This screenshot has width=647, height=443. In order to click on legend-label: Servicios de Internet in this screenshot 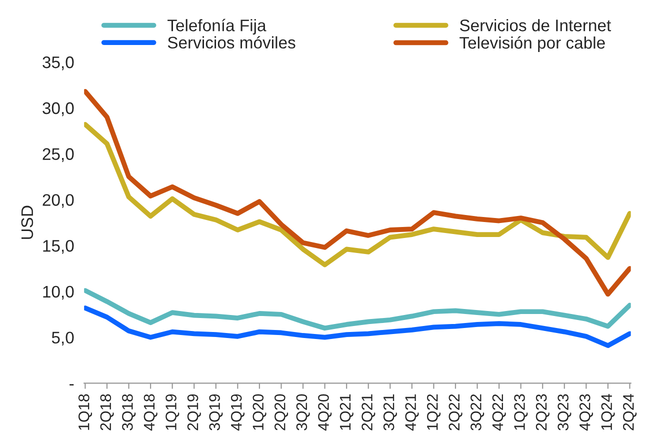, I will do `click(536, 25)`.